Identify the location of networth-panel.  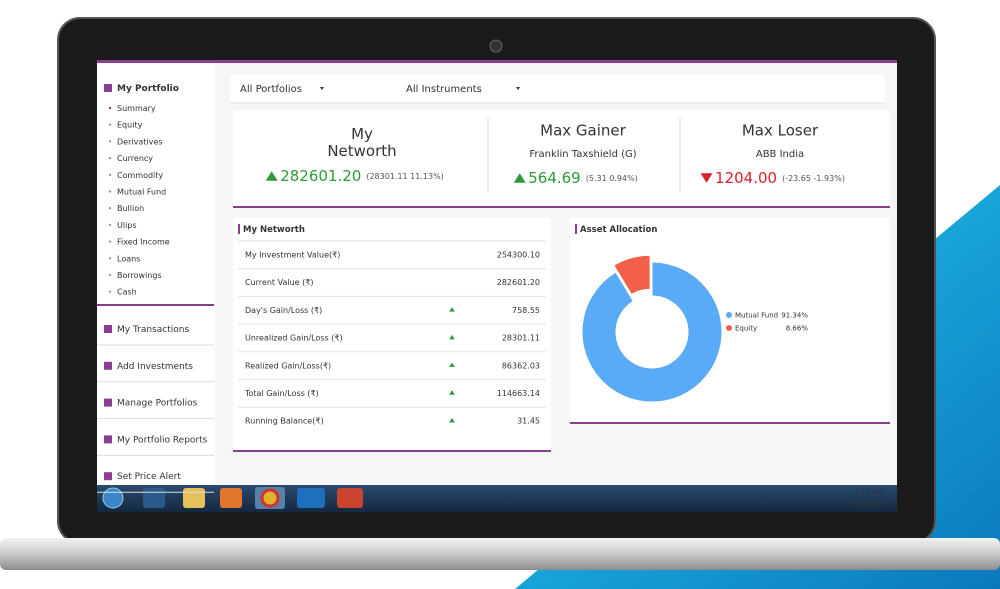
(392, 334).